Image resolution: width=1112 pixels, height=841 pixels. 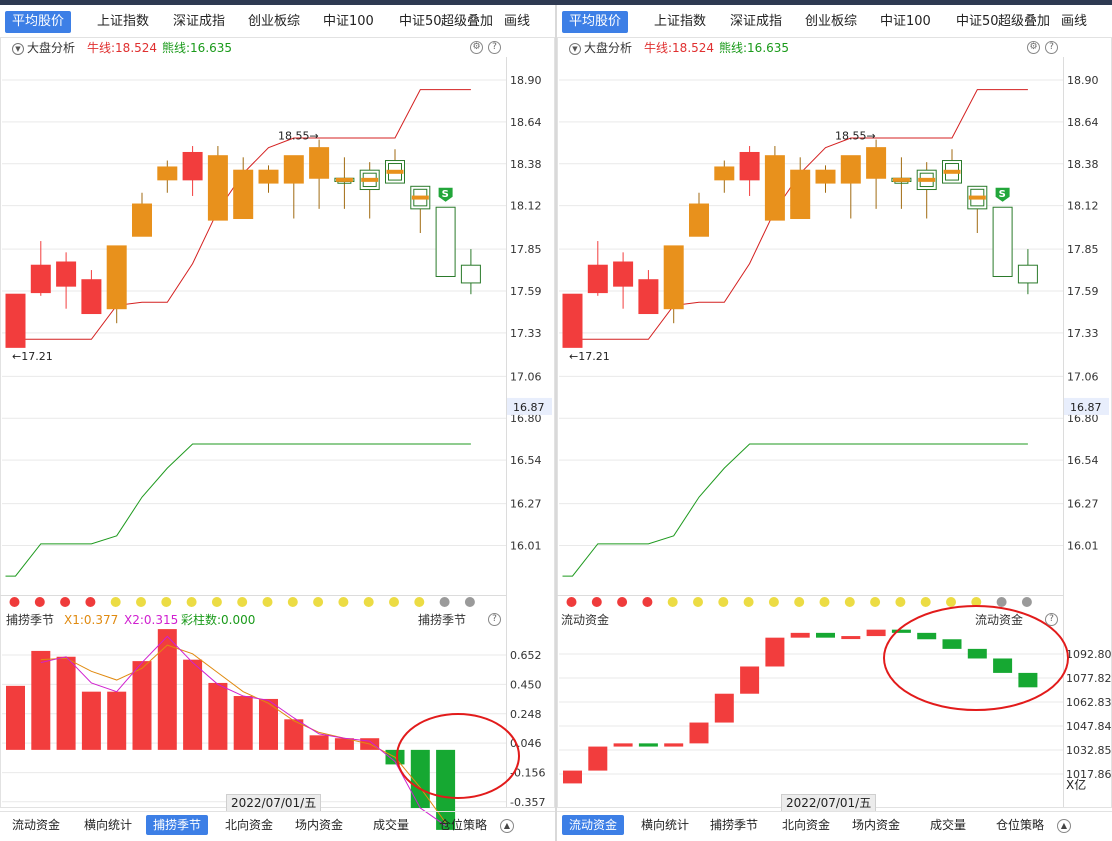 I want to click on sub-y-tick-label: 1077.82, so click(x=1089, y=678).